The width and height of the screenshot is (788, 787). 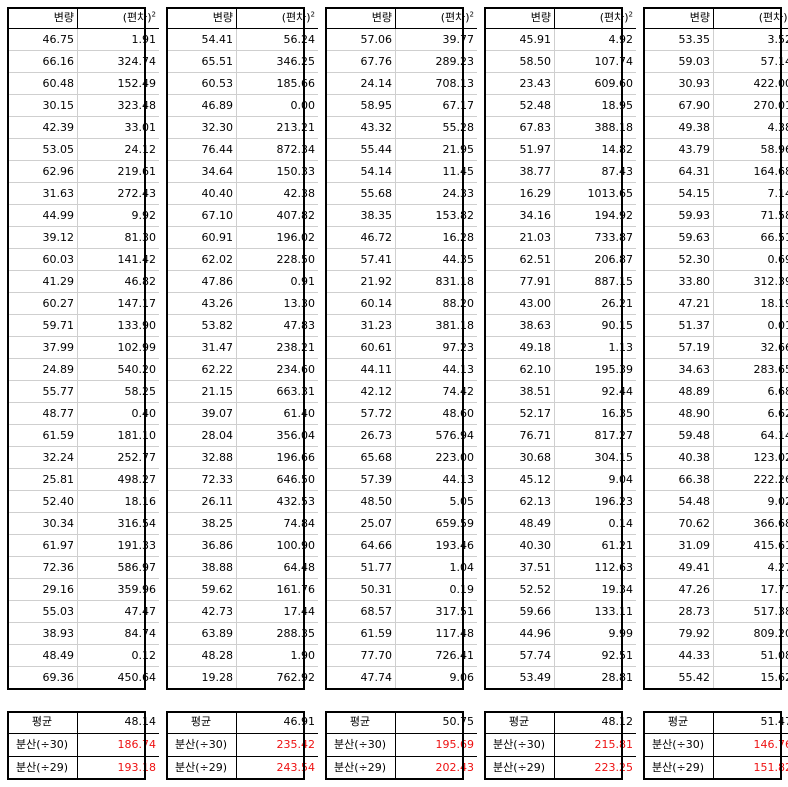 What do you see at coordinates (42, 83) in the screenshot?
I see `cell-value: 60.48` at bounding box center [42, 83].